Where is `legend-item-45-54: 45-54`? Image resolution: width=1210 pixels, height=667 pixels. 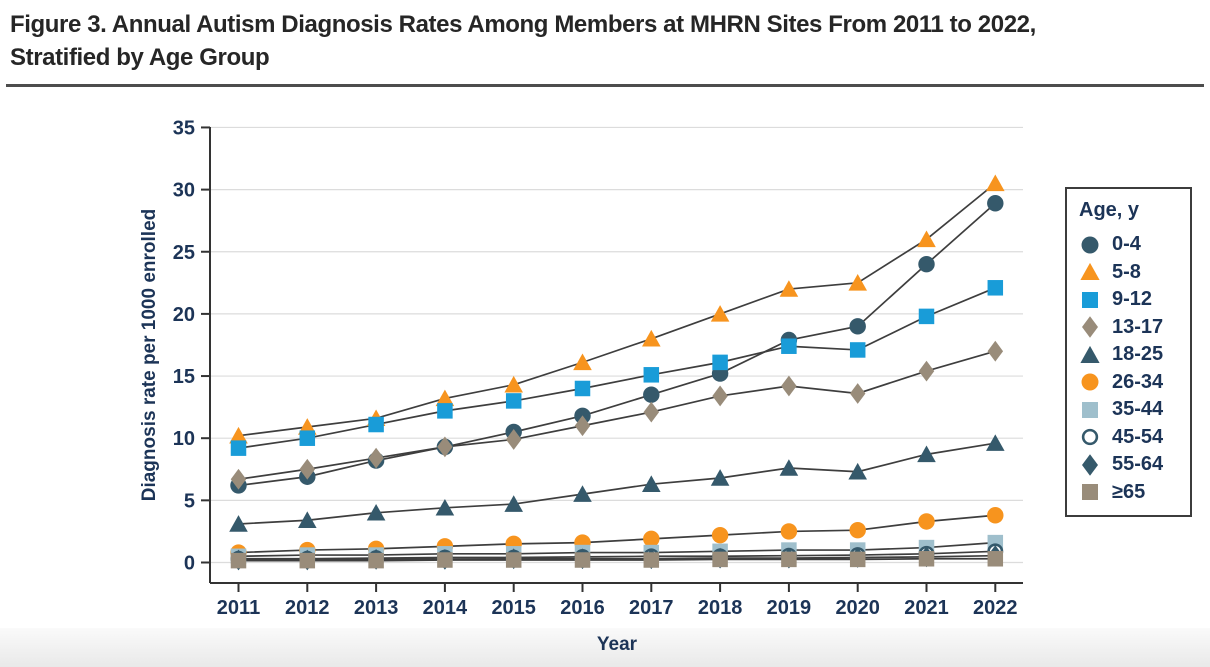 legend-item-45-54: 45-54 is located at coordinates (1134, 438).